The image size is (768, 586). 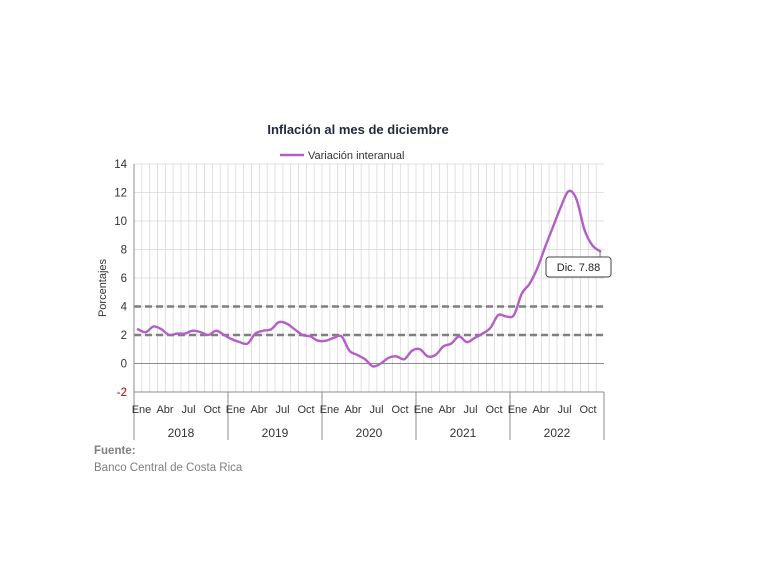 I want to click on y-tick-label: 2, so click(x=124, y=336).